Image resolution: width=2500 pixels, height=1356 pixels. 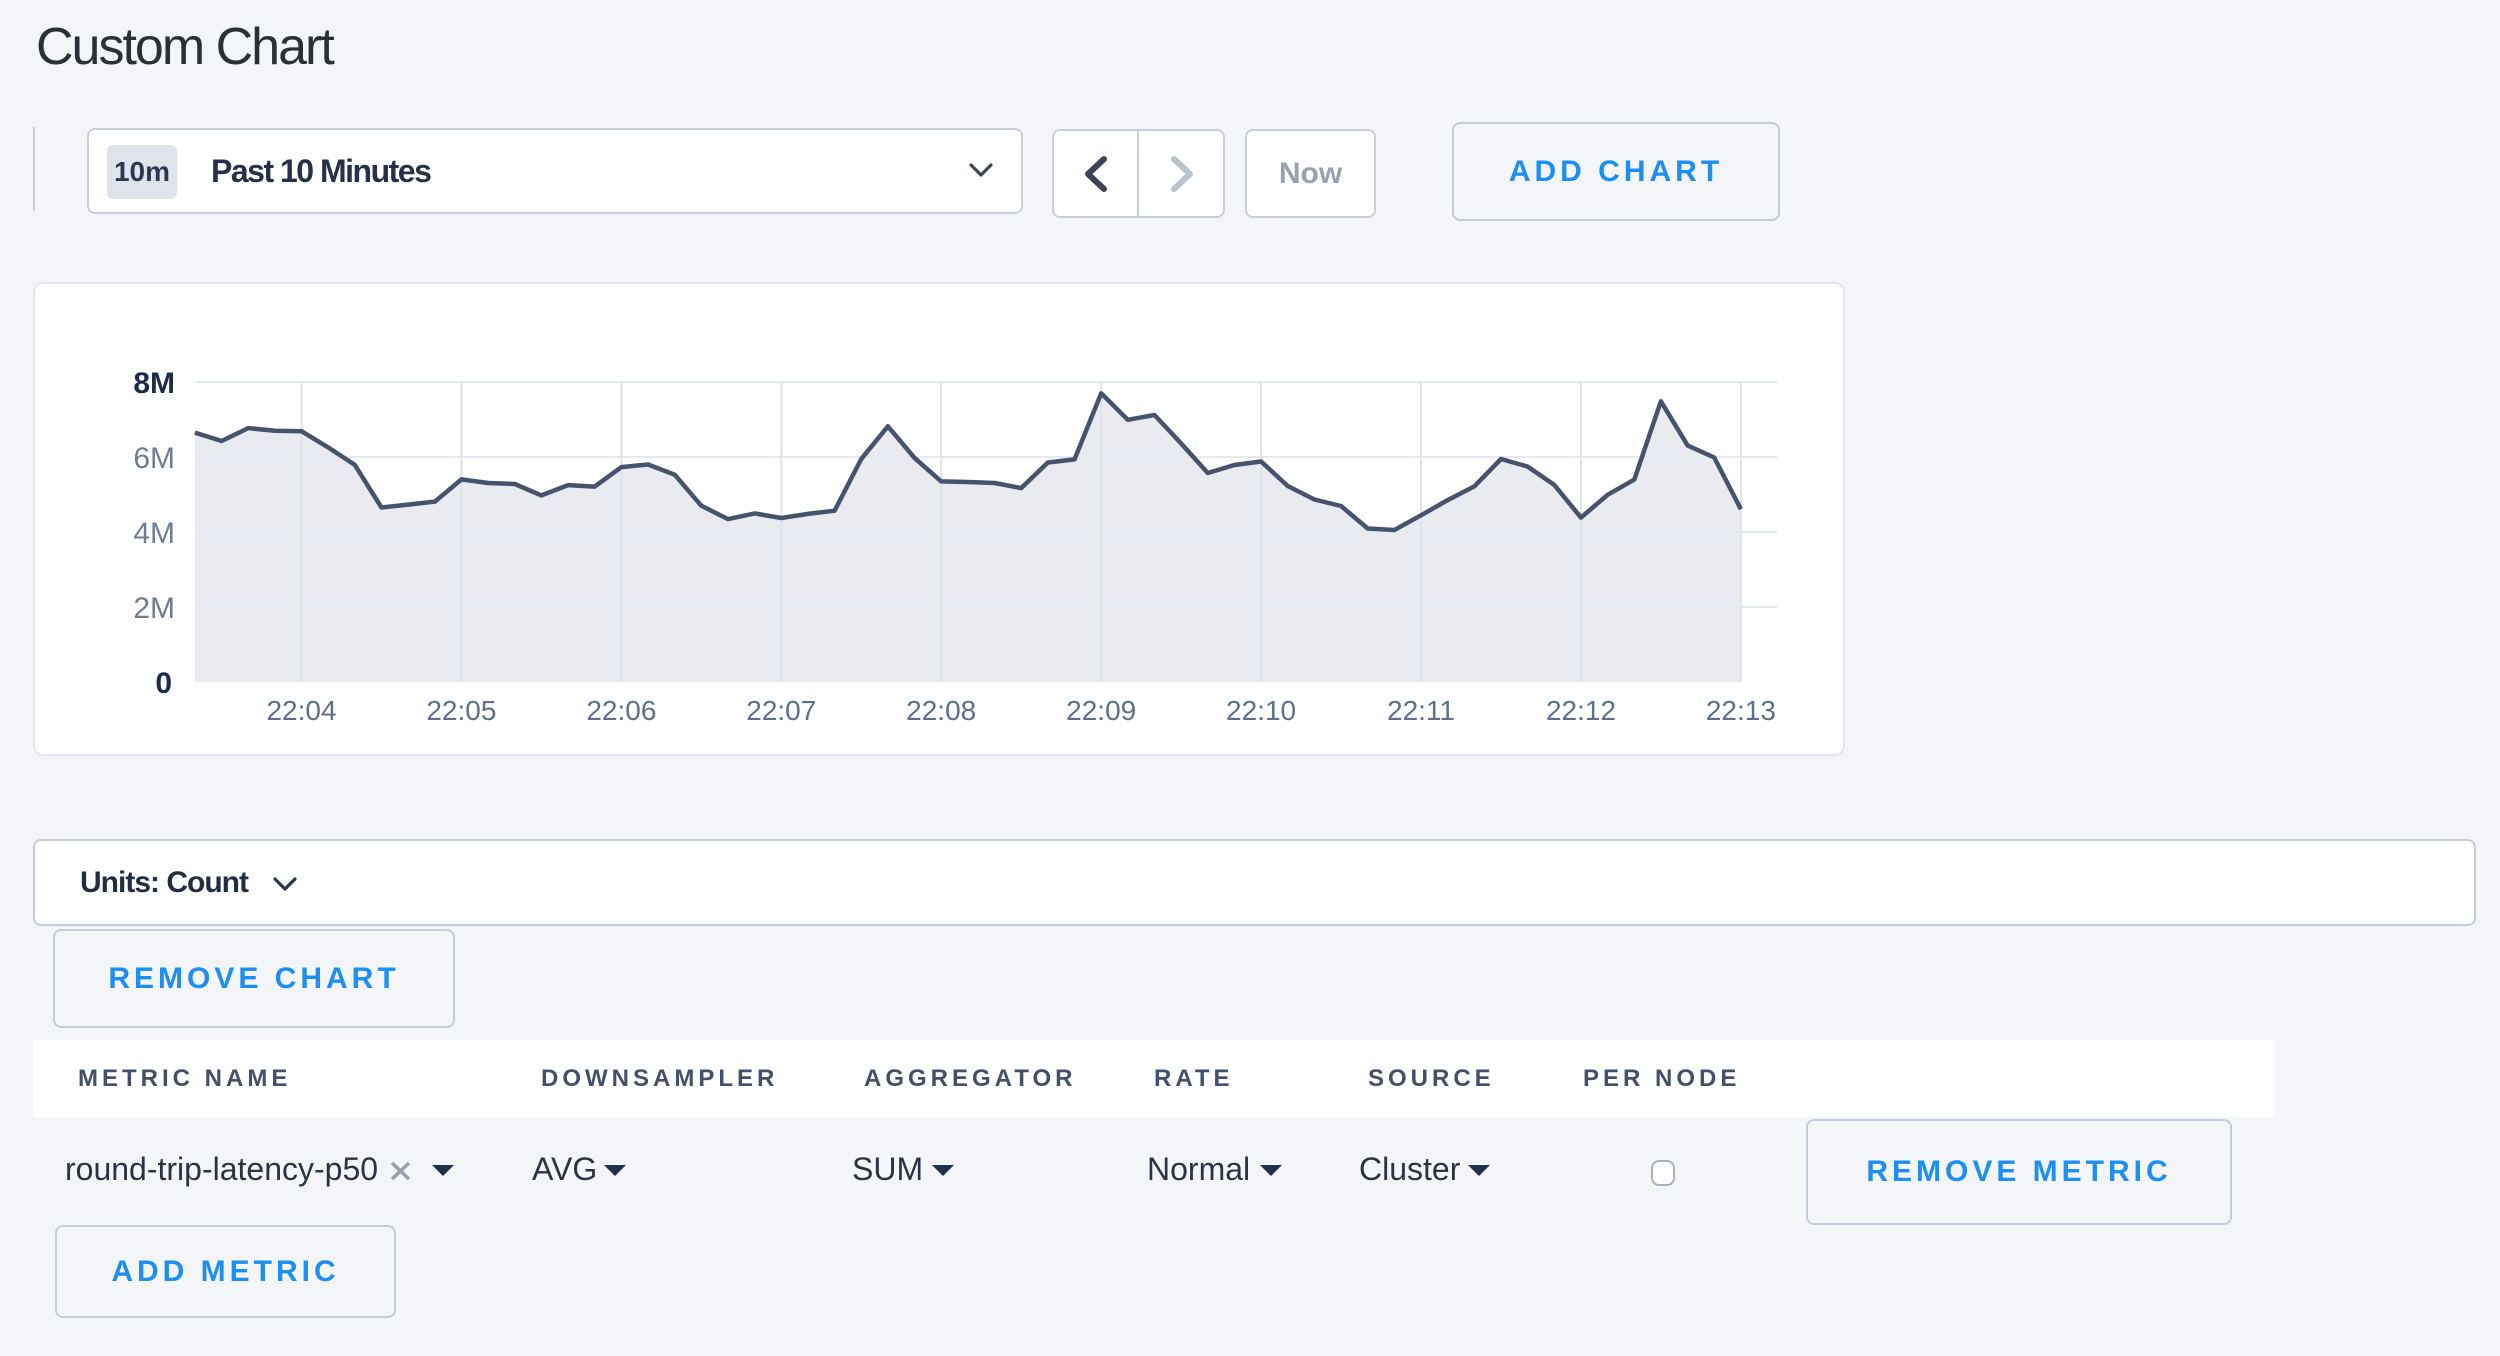 What do you see at coordinates (154, 383) in the screenshot?
I see `svg-text: 8M` at bounding box center [154, 383].